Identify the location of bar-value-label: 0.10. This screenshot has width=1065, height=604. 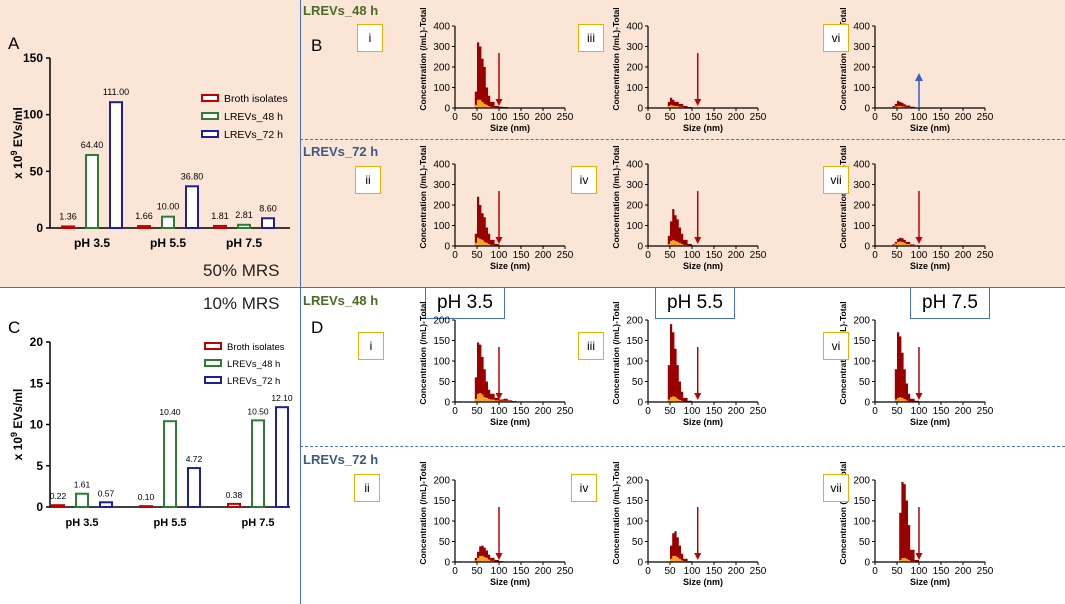
(146, 497).